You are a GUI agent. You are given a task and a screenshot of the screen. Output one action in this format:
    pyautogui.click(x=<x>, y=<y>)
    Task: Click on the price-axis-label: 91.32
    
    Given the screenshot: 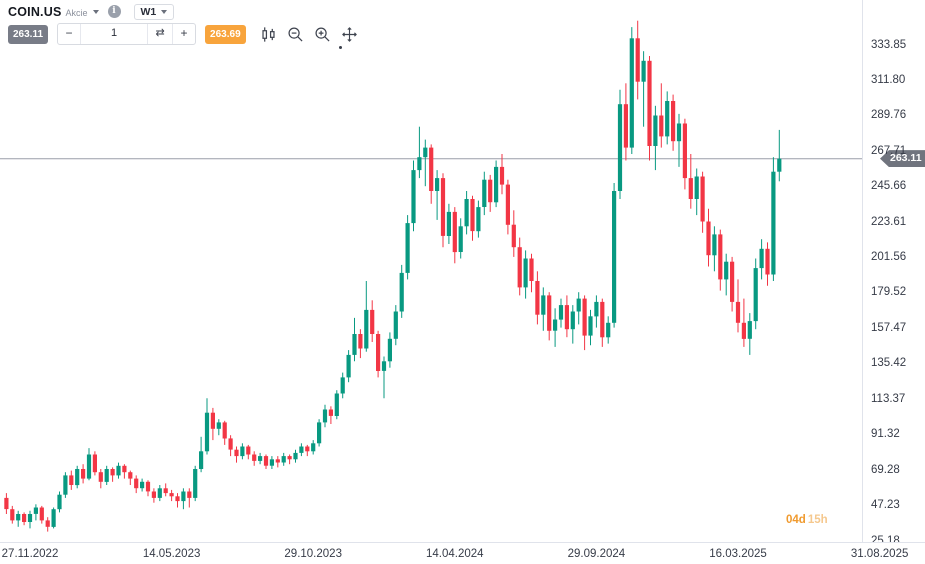 What is the action you would take?
    pyautogui.click(x=885, y=434)
    